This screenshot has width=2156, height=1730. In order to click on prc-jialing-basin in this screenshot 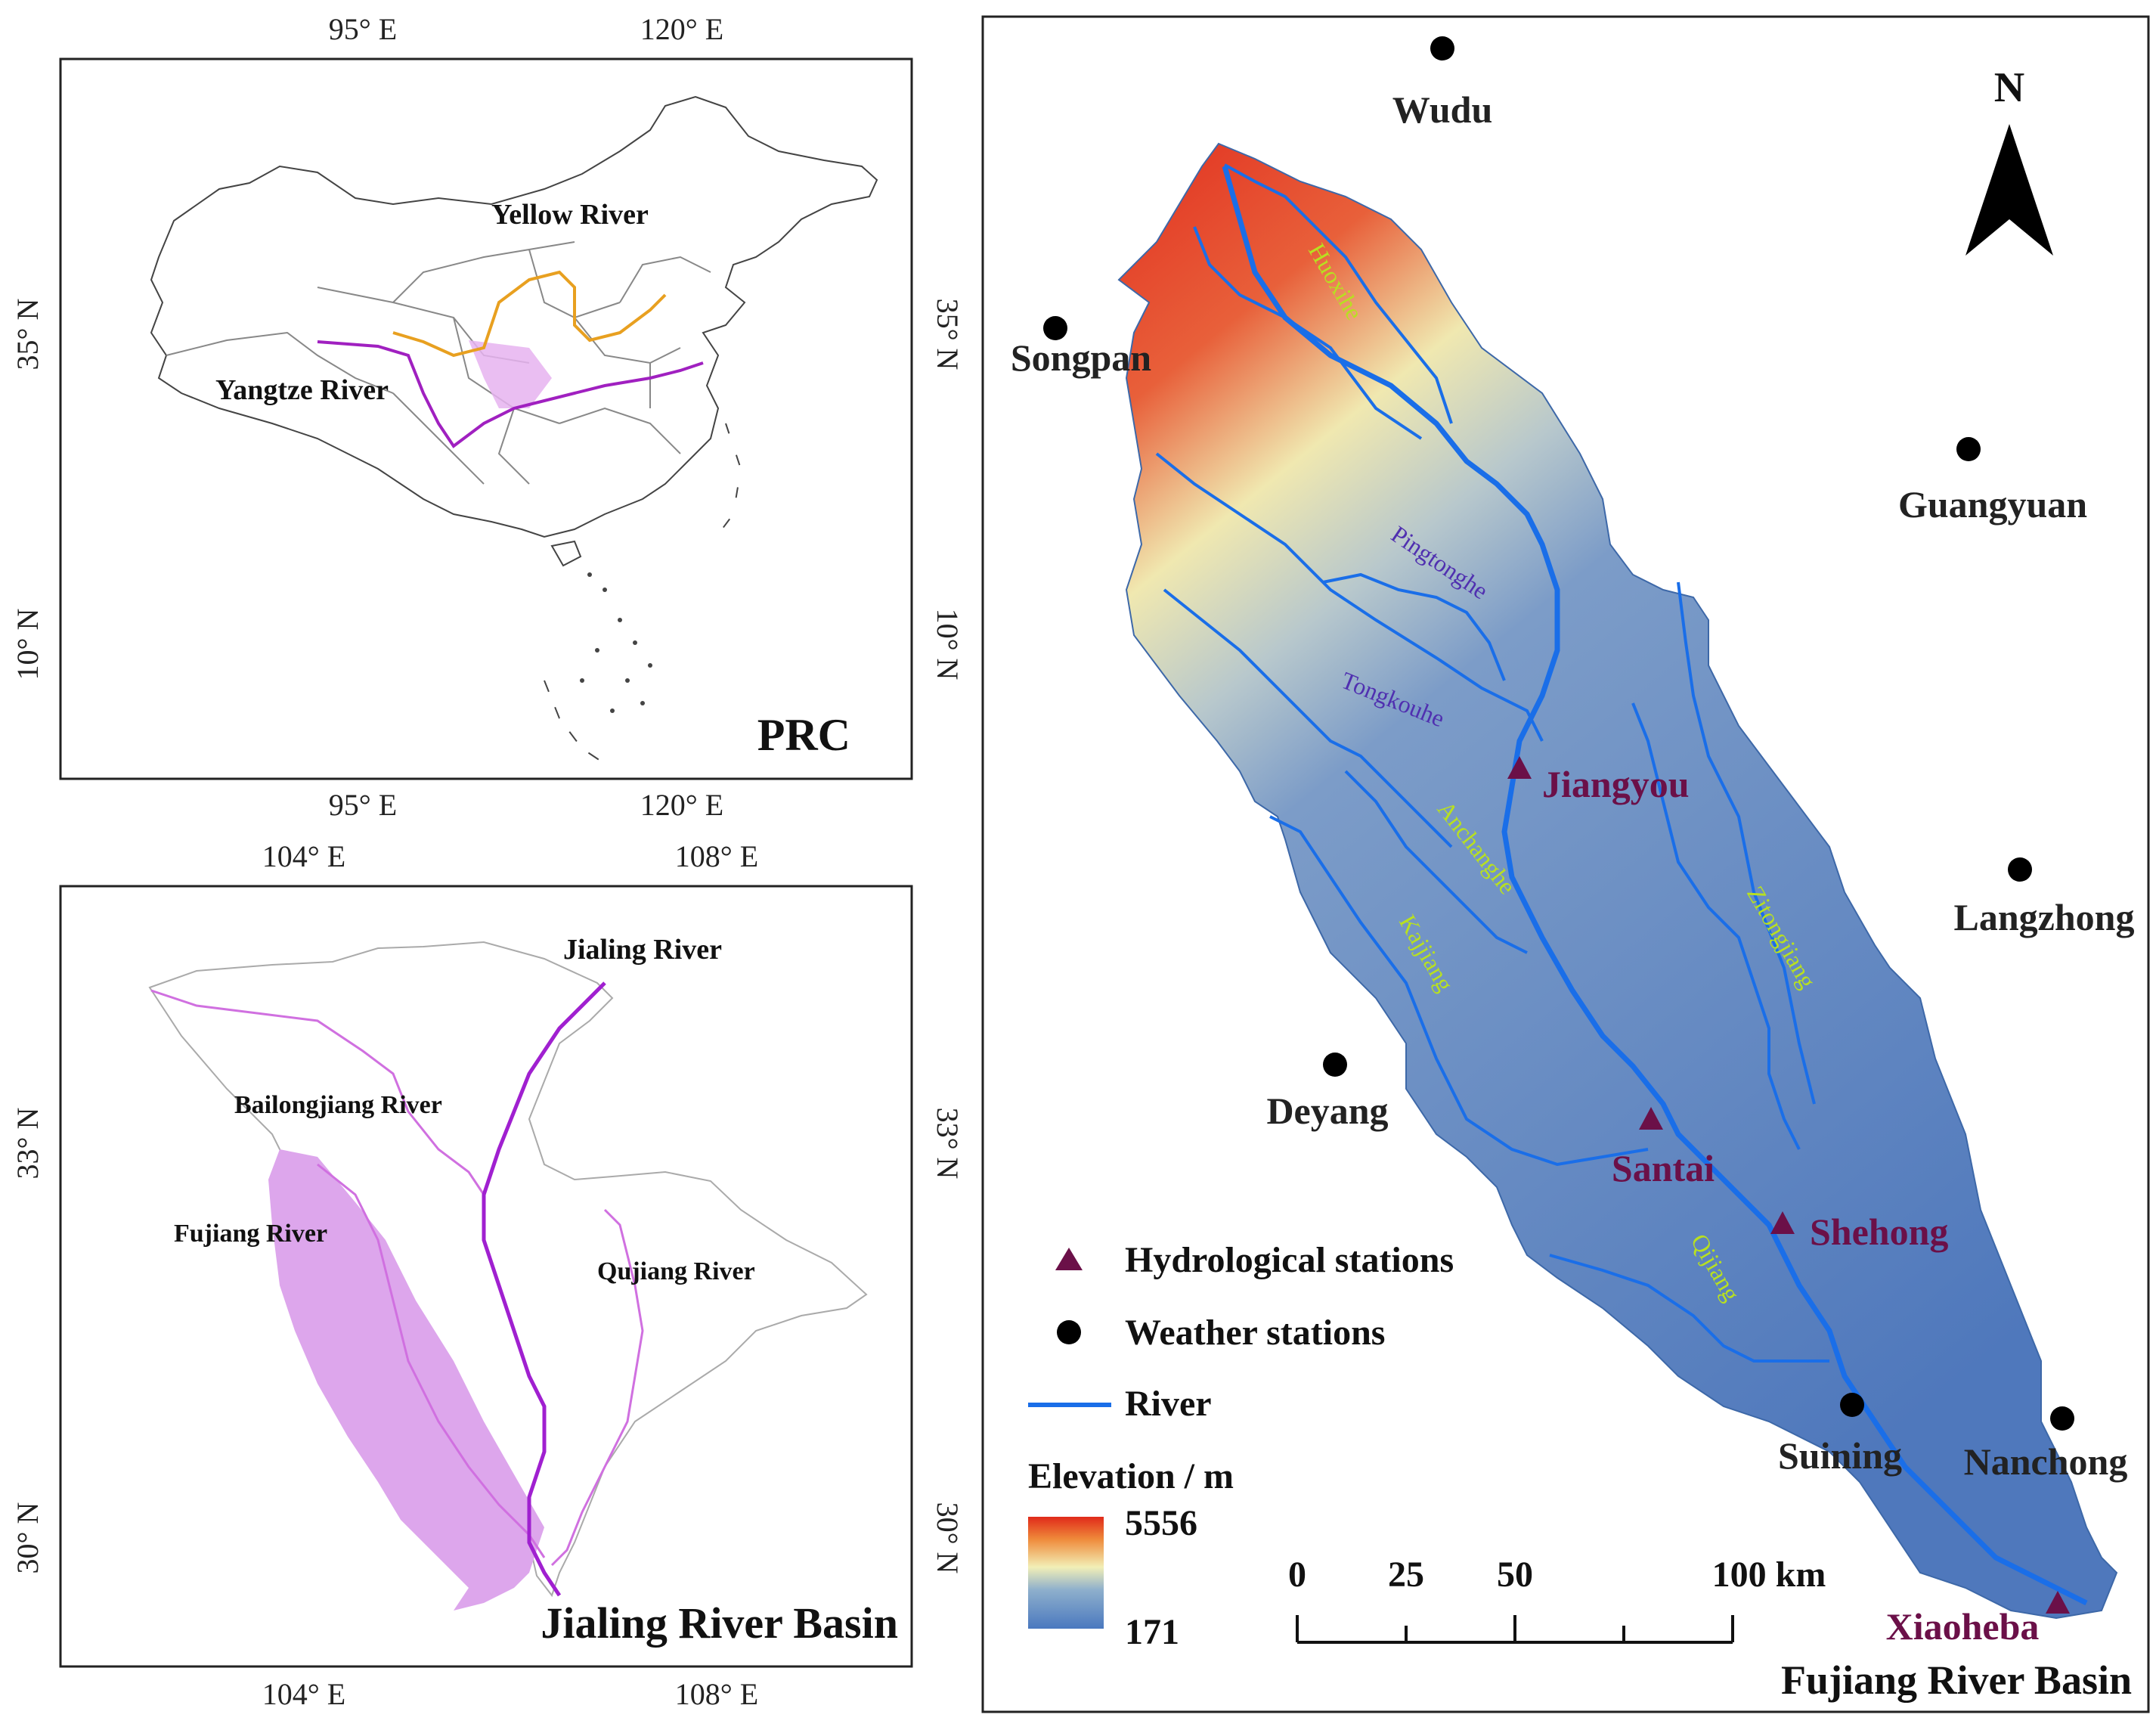, I will do `click(510, 374)`.